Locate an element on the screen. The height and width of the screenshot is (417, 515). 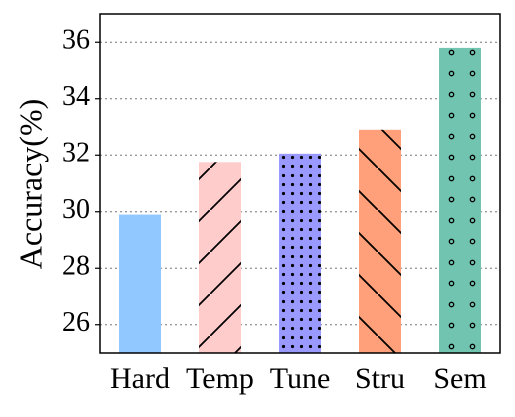
x-tick-label: Hard is located at coordinates (140, 378).